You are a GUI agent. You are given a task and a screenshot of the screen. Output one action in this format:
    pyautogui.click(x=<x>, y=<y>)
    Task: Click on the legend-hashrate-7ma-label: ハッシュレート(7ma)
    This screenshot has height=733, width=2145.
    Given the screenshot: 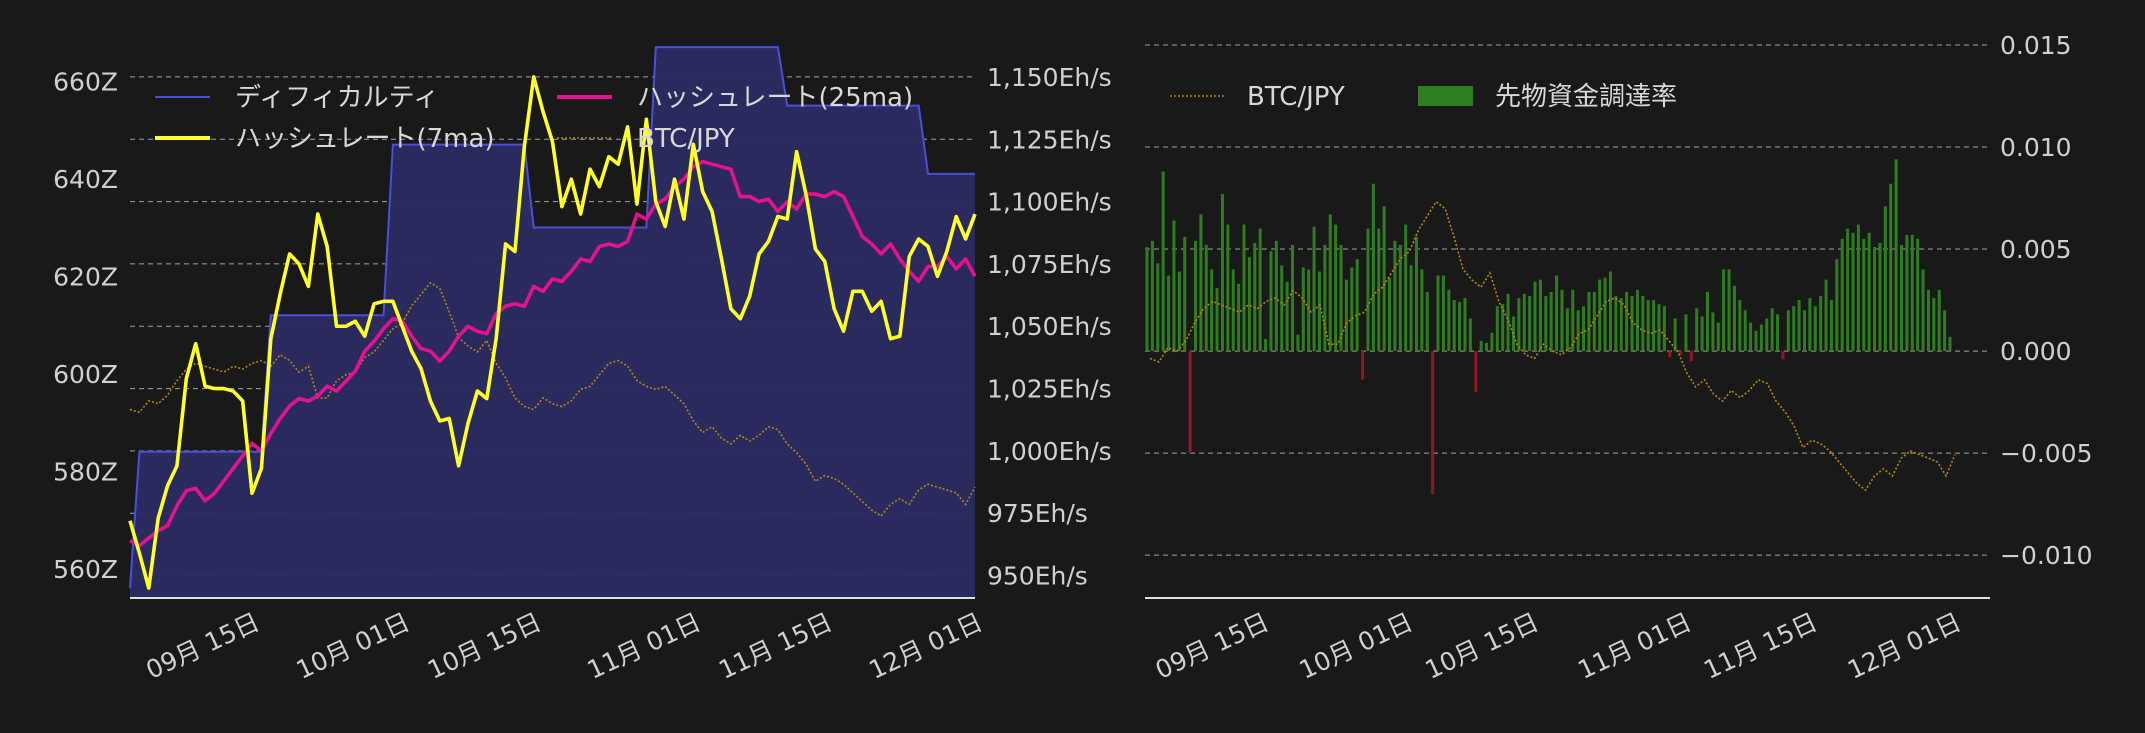 What is the action you would take?
    pyautogui.click(x=365, y=139)
    